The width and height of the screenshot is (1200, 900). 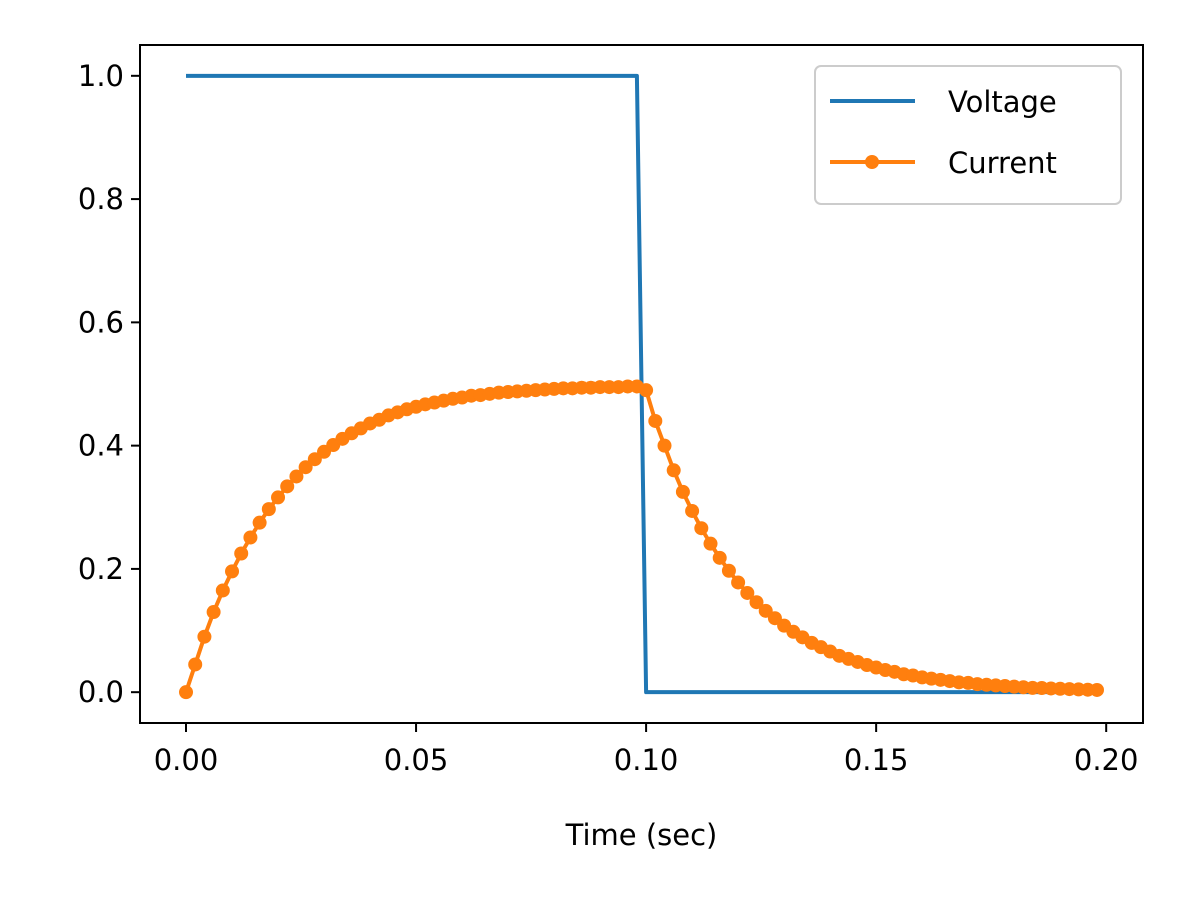 What do you see at coordinates (416, 760) in the screenshot?
I see `x-tick-label: 0.05` at bounding box center [416, 760].